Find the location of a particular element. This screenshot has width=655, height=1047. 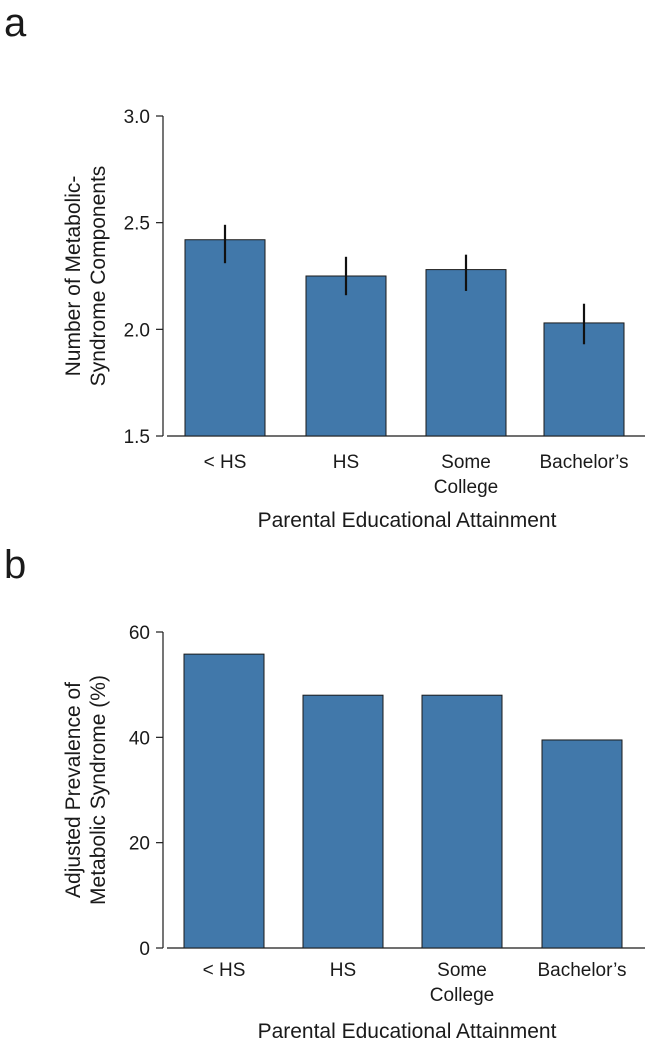

y-tick-label: 40 is located at coordinates (139, 738).